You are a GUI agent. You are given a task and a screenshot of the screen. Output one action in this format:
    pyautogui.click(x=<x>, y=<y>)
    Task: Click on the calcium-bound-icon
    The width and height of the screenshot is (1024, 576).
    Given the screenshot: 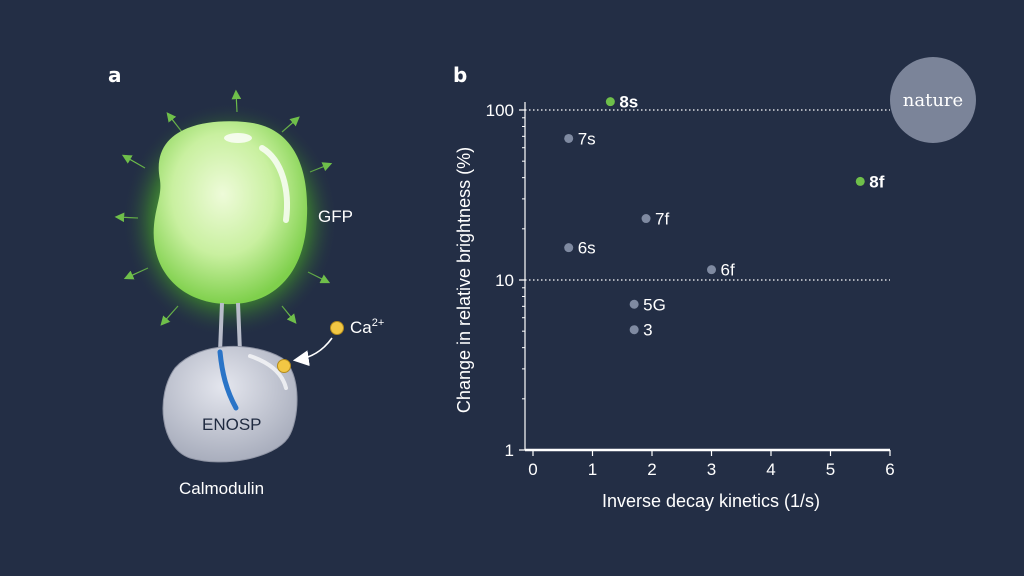 What is the action you would take?
    pyautogui.click(x=284, y=366)
    